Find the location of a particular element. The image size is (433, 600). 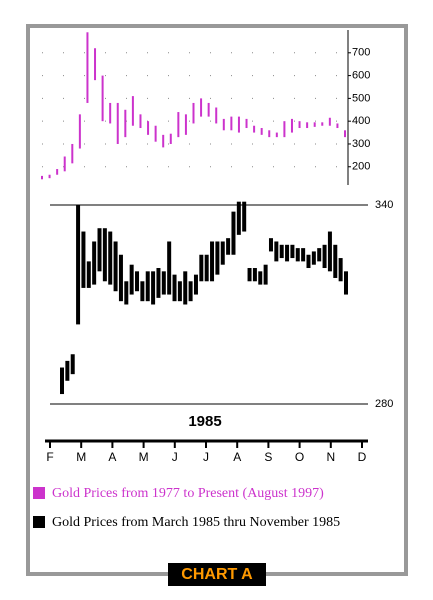

chart-label: CHART A is located at coordinates (217, 574).